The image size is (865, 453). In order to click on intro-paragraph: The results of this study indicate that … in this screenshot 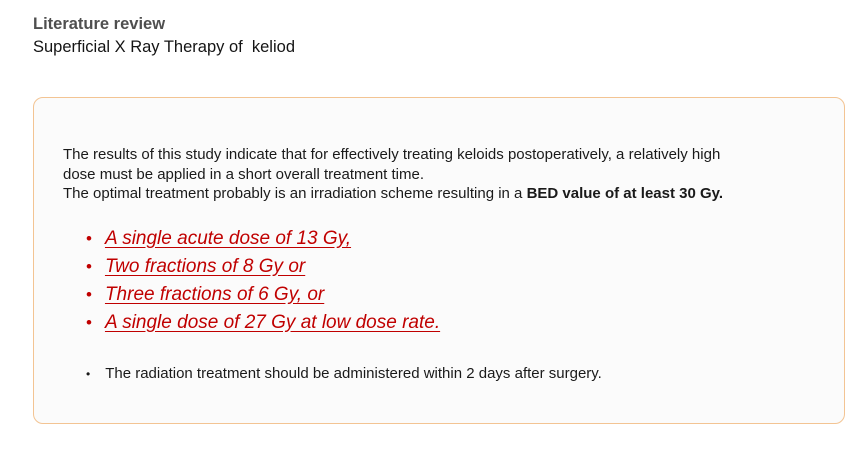, I will do `click(443, 174)`.